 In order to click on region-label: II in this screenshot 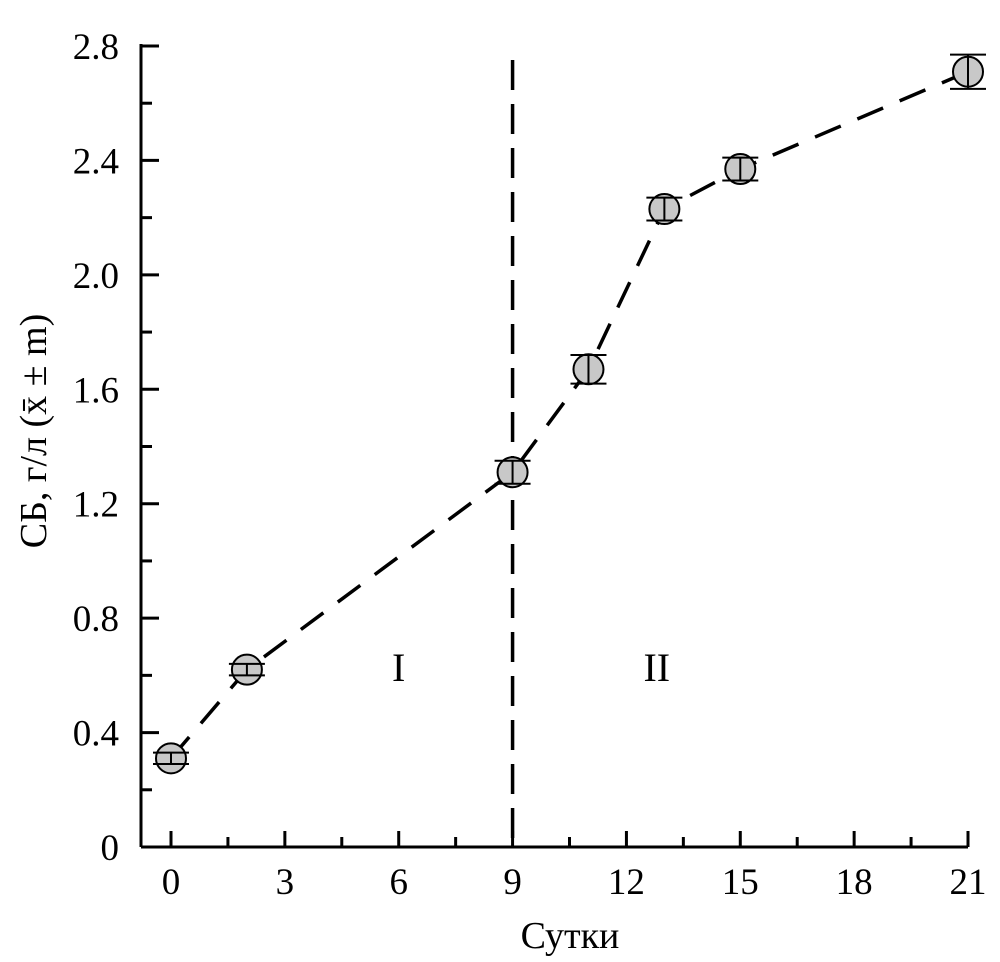, I will do `click(656, 667)`.